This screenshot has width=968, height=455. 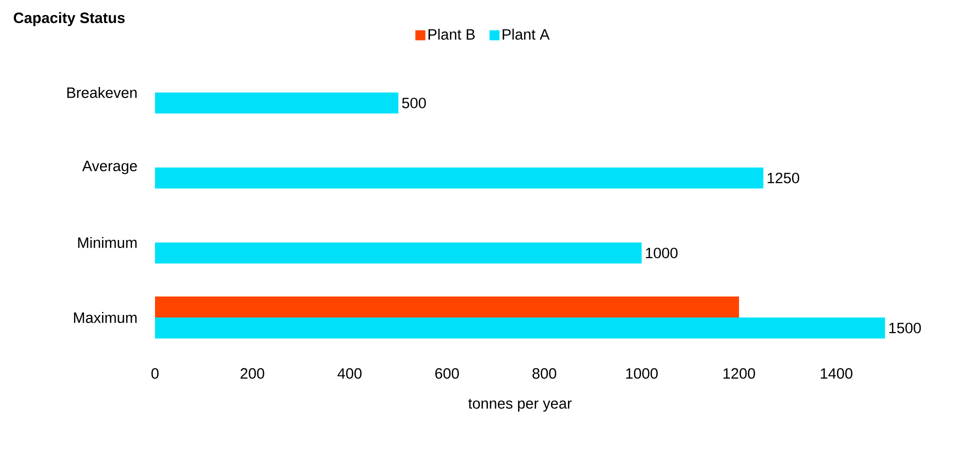 I want to click on data-label: 1000, so click(x=662, y=253).